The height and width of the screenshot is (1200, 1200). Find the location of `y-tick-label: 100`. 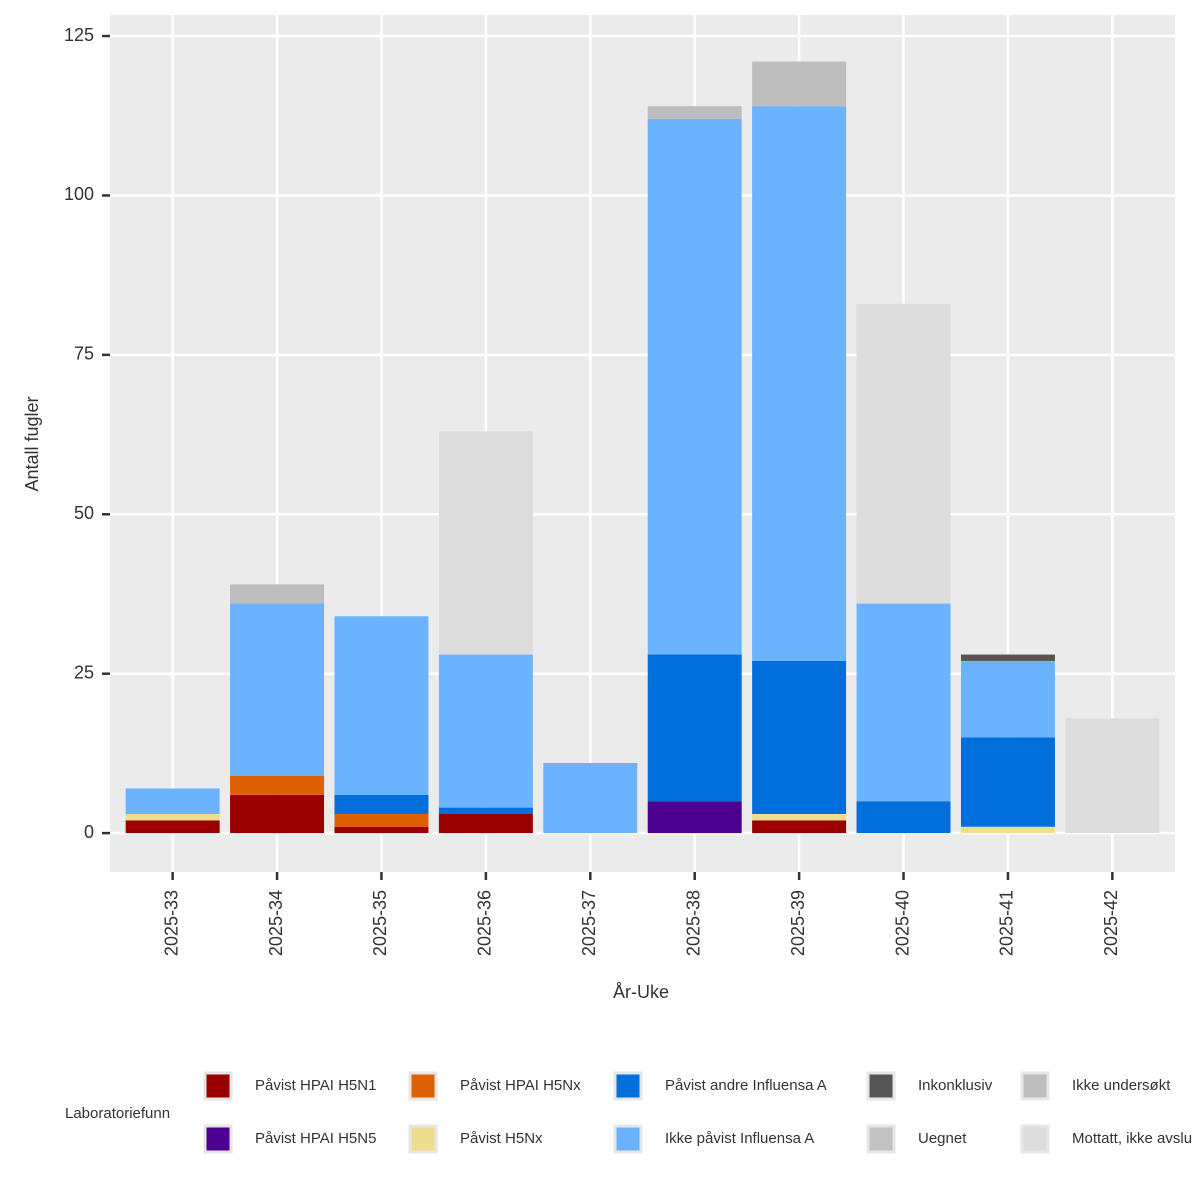

y-tick-label: 100 is located at coordinates (79, 194).